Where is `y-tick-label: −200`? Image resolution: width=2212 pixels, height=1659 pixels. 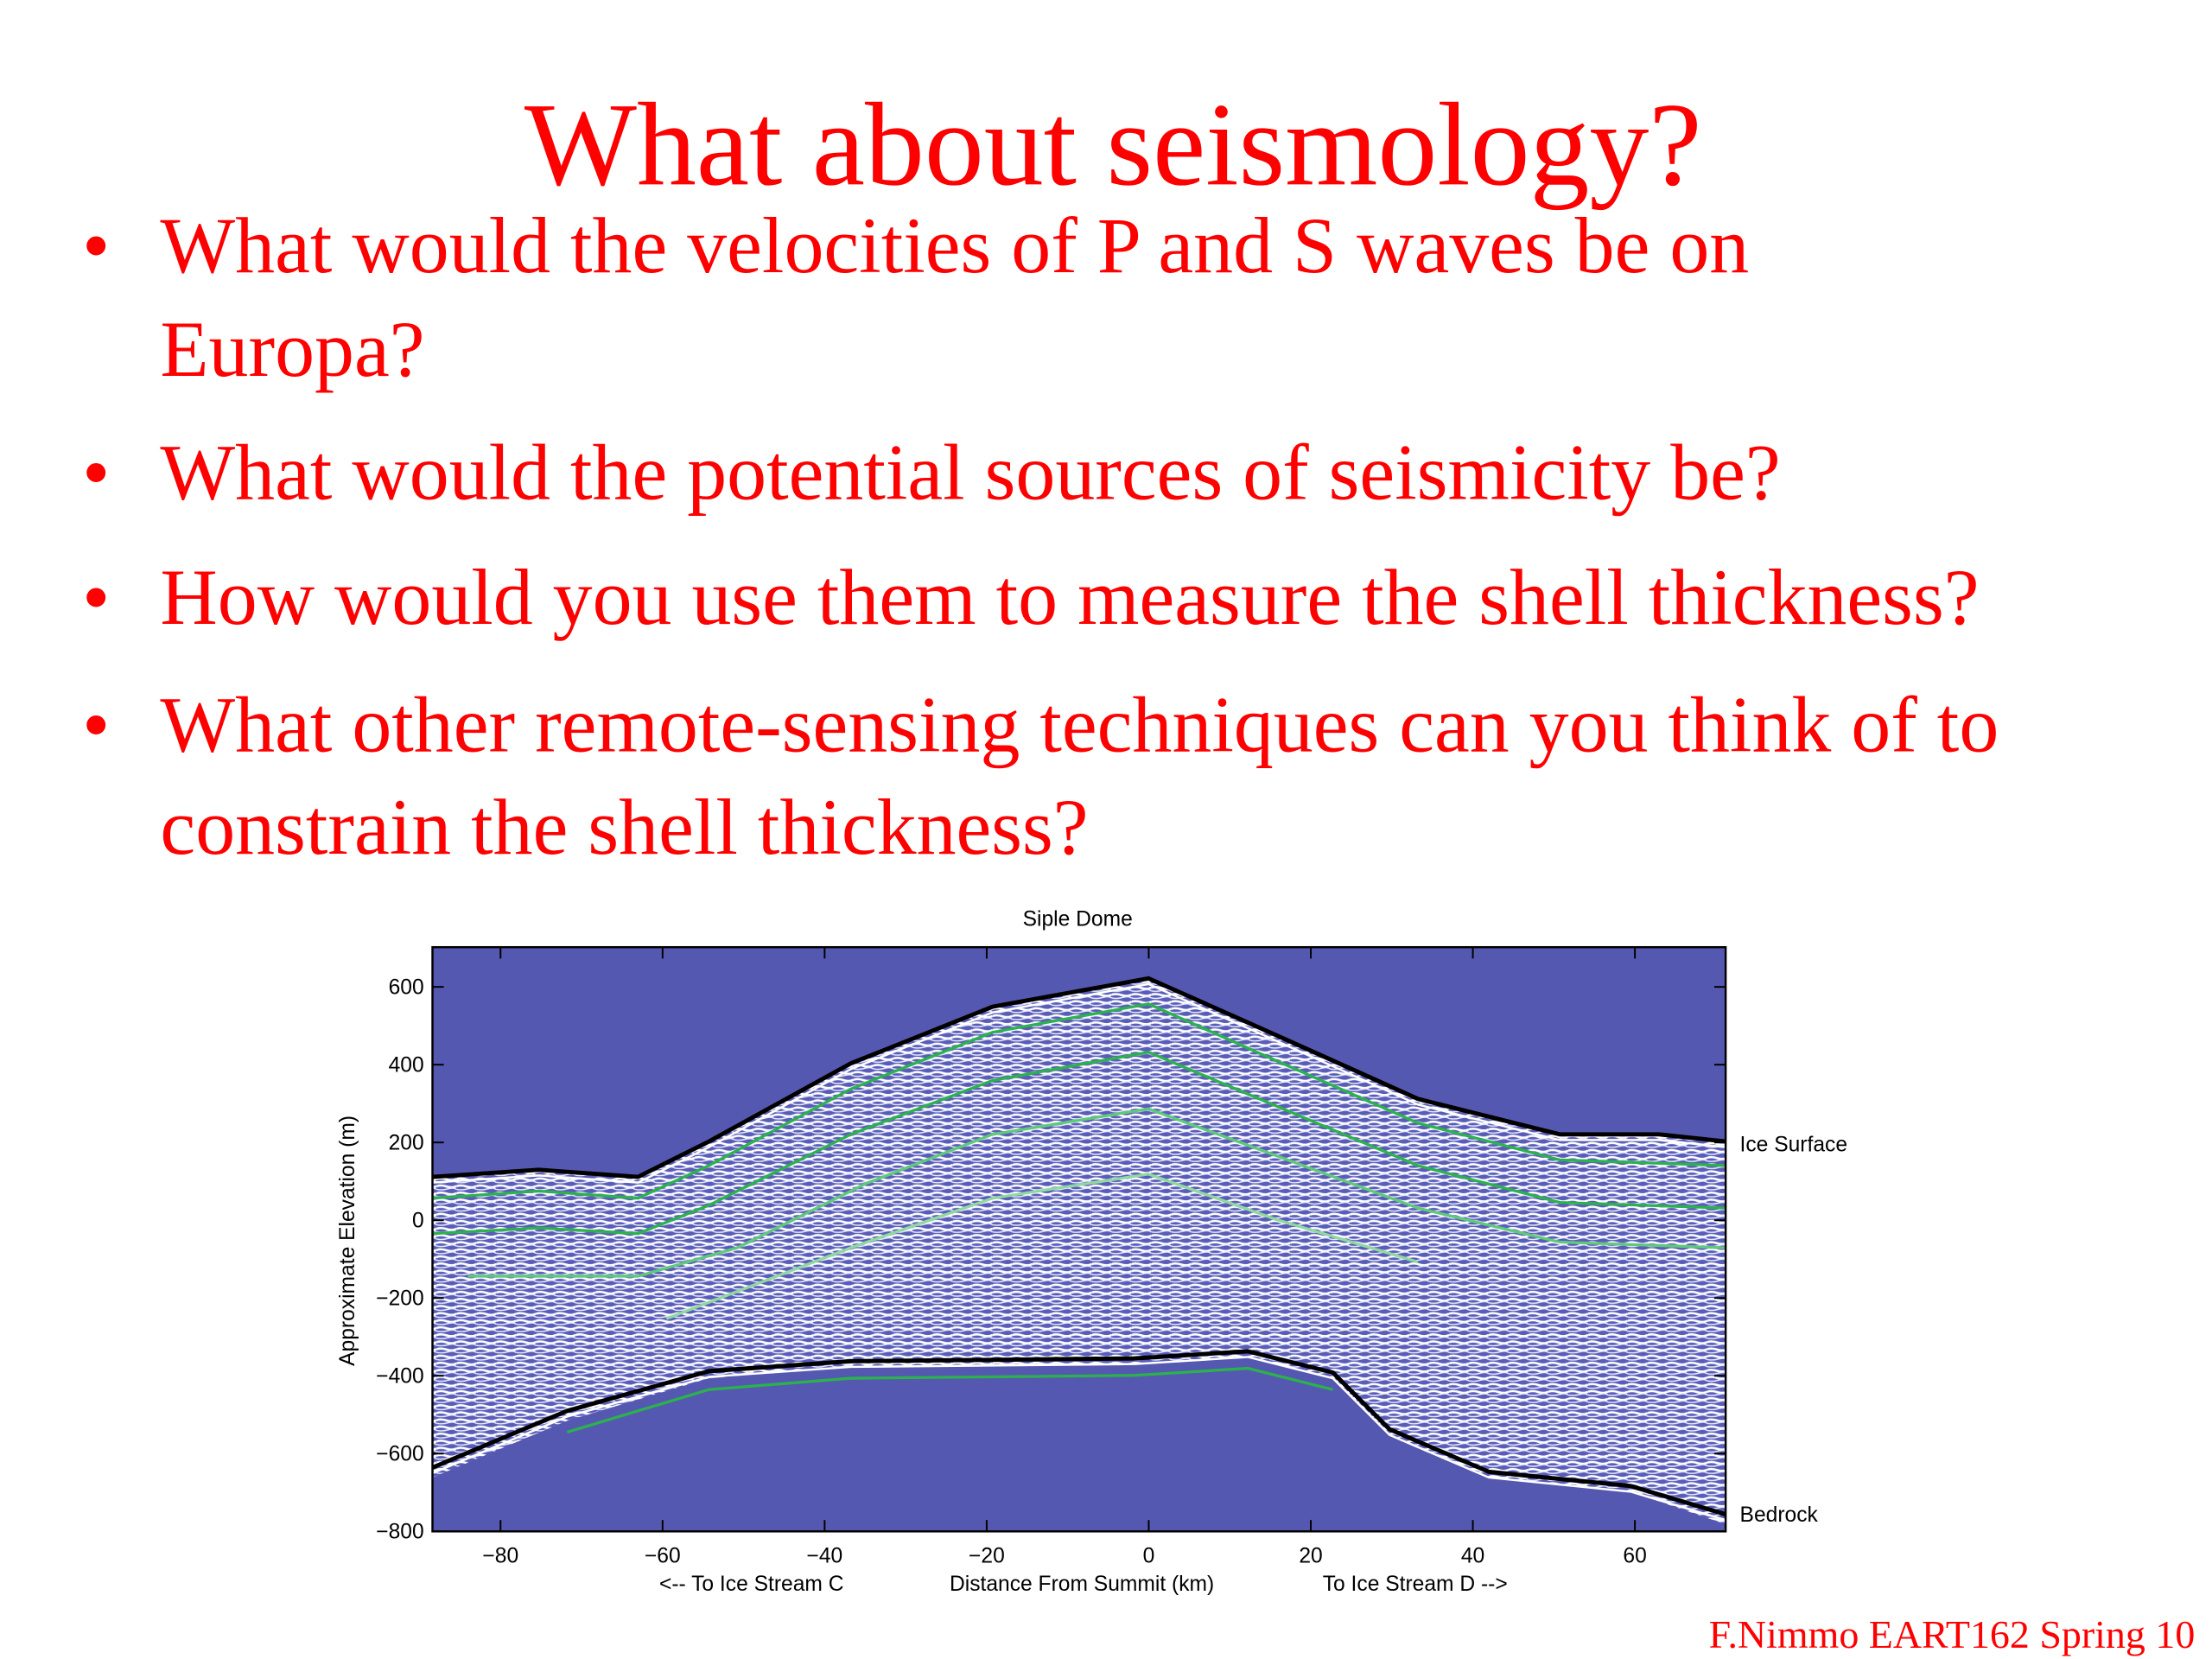
y-tick-label: −200 is located at coordinates (399, 1298).